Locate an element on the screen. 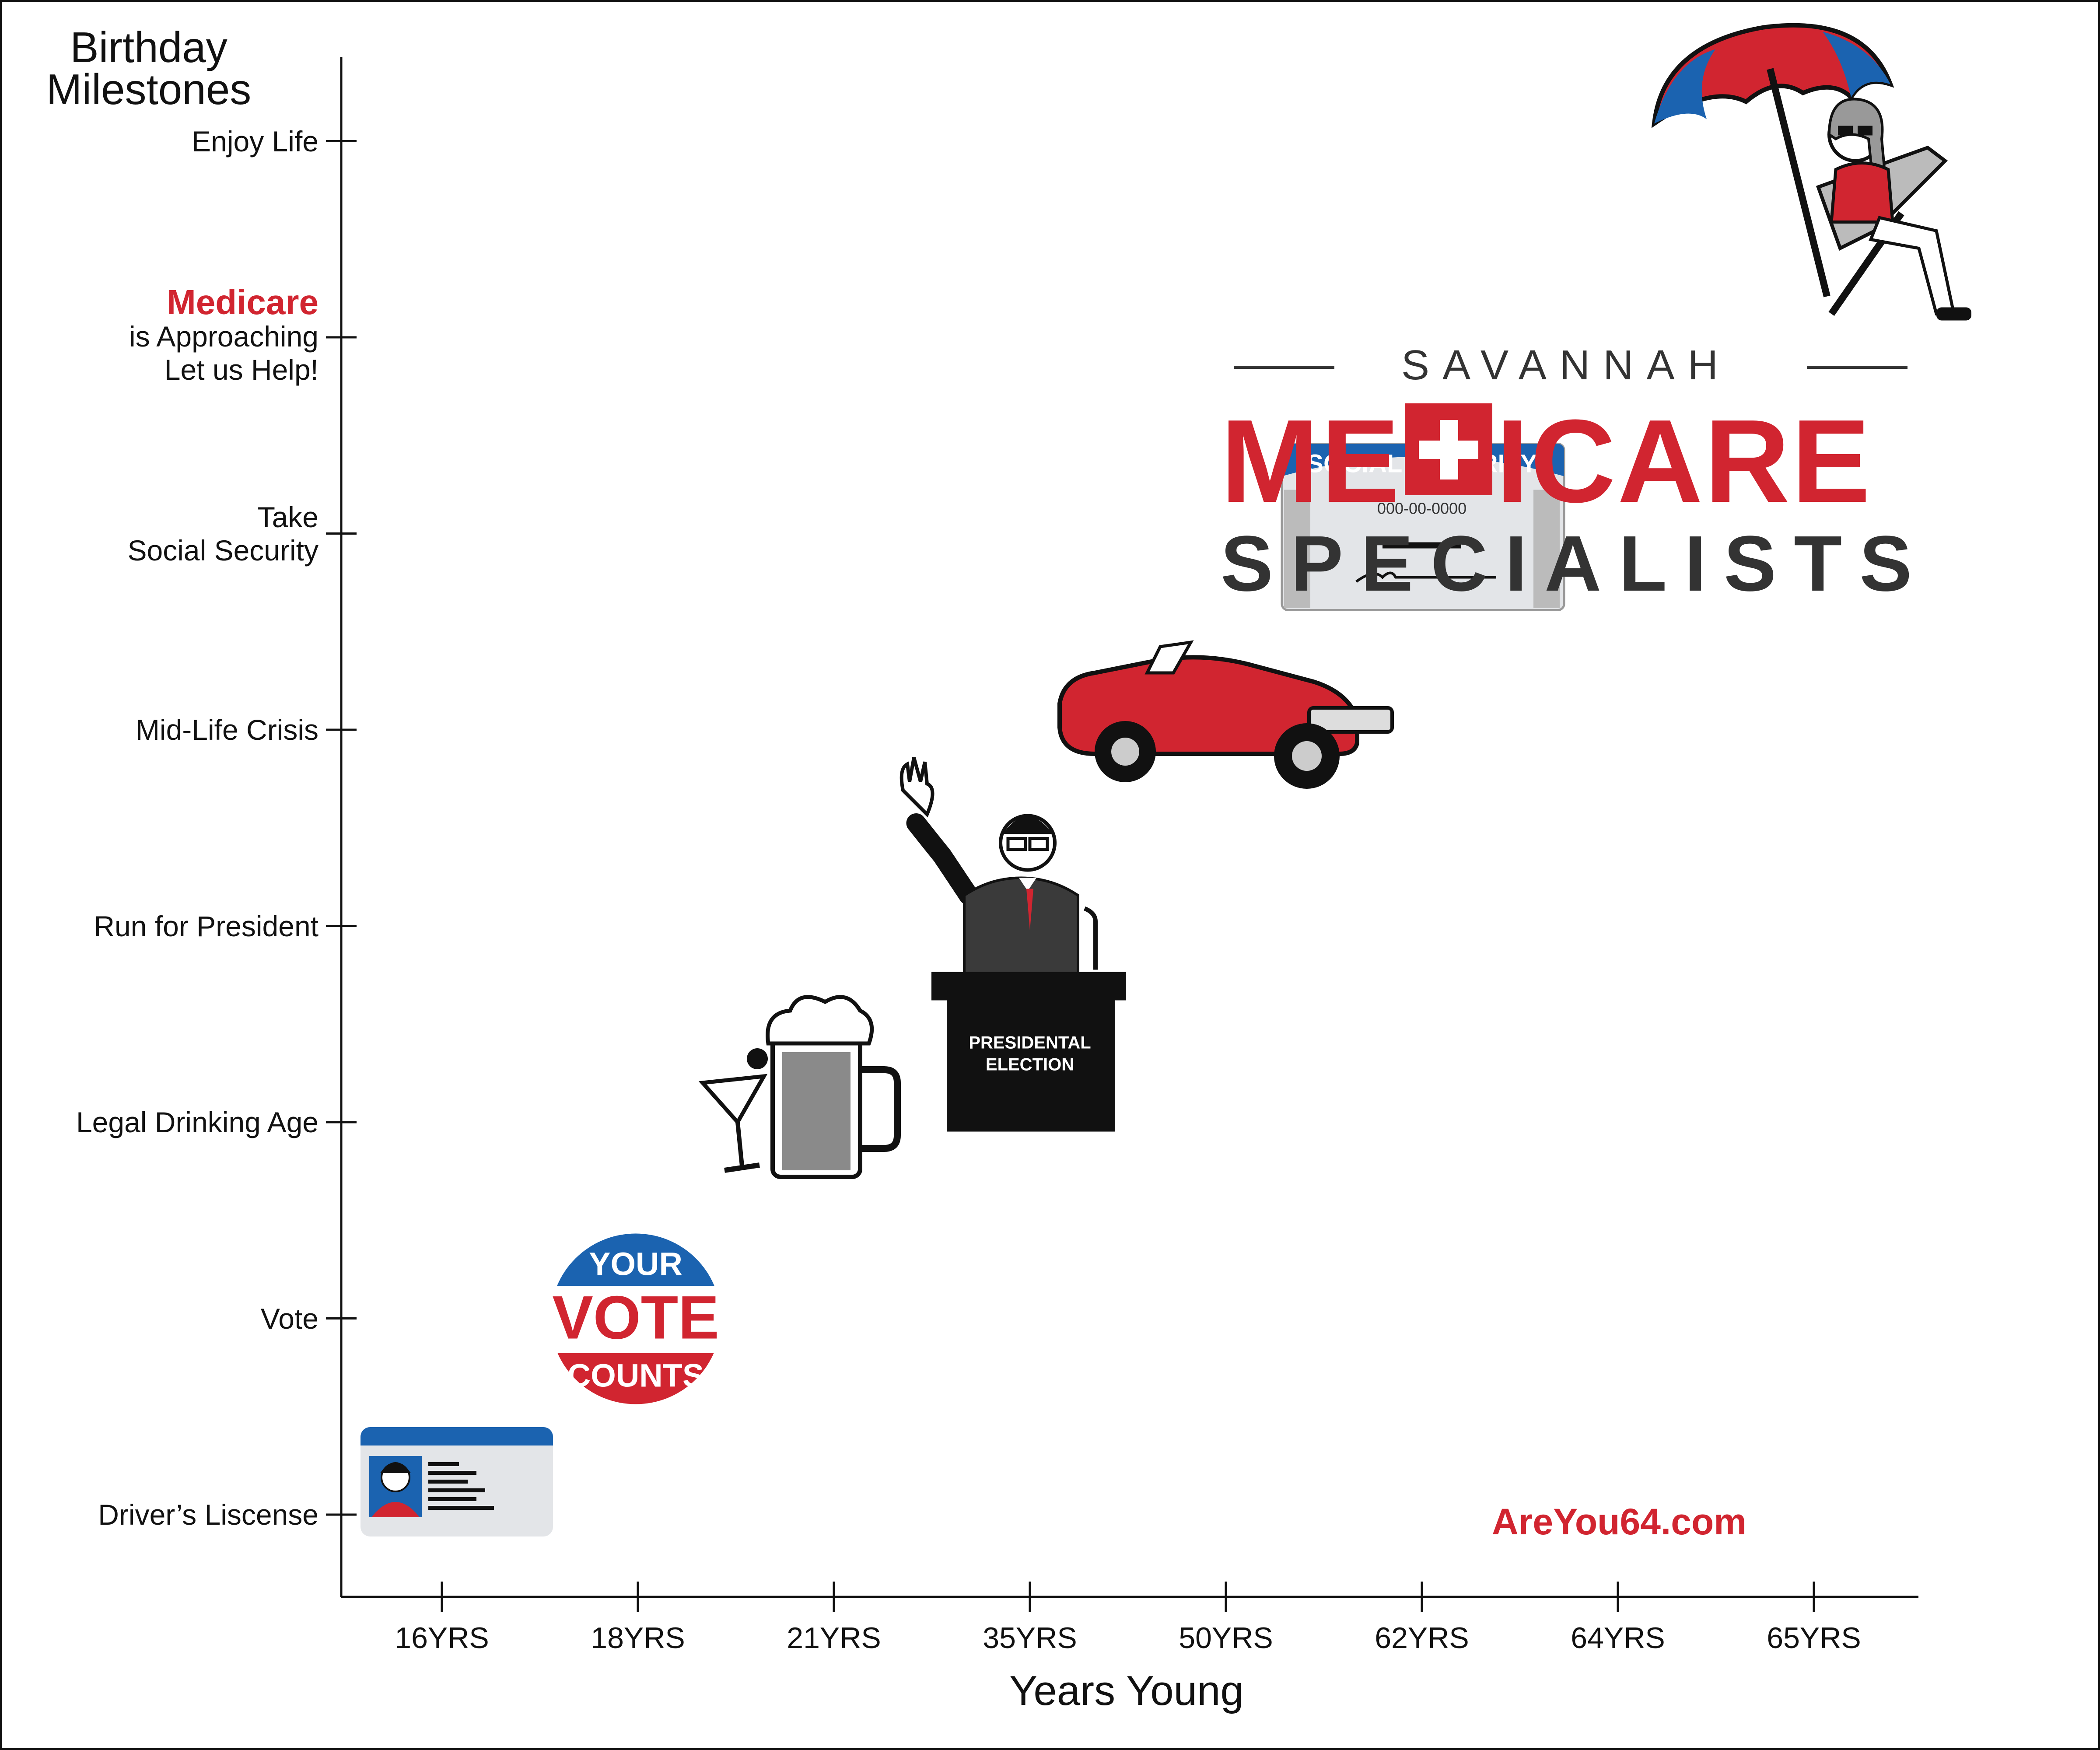  y-tick-label: Mid-Life Crisis is located at coordinates (227, 729).